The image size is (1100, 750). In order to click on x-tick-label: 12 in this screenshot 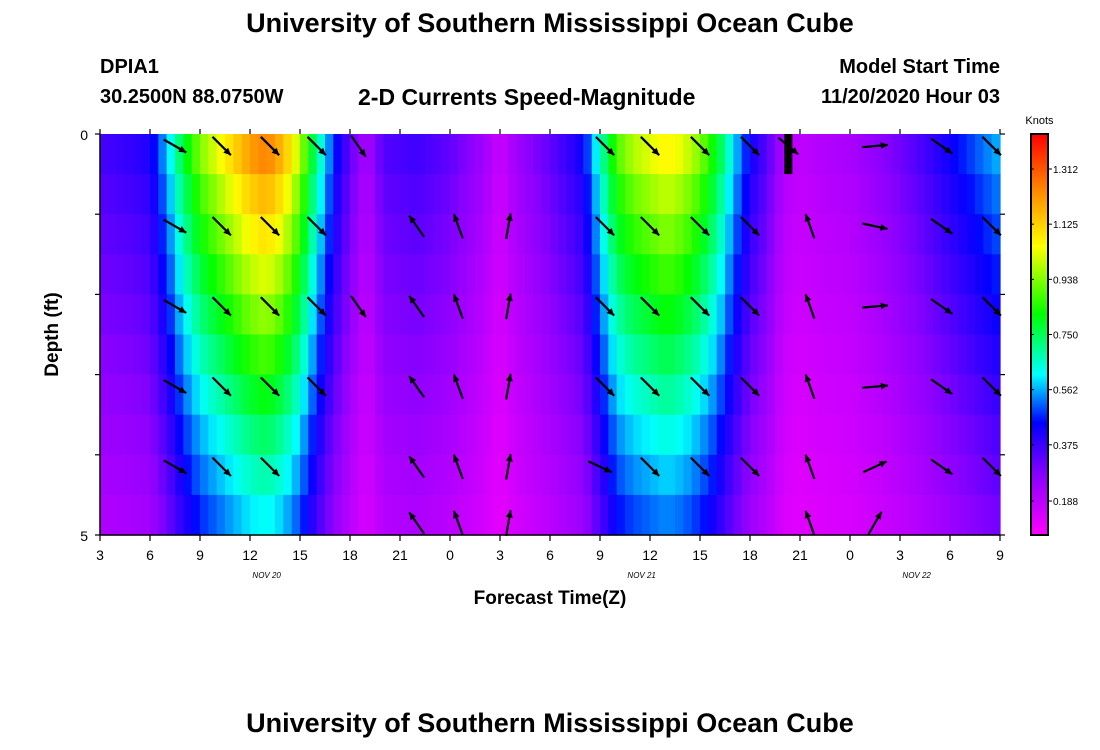, I will do `click(250, 555)`.